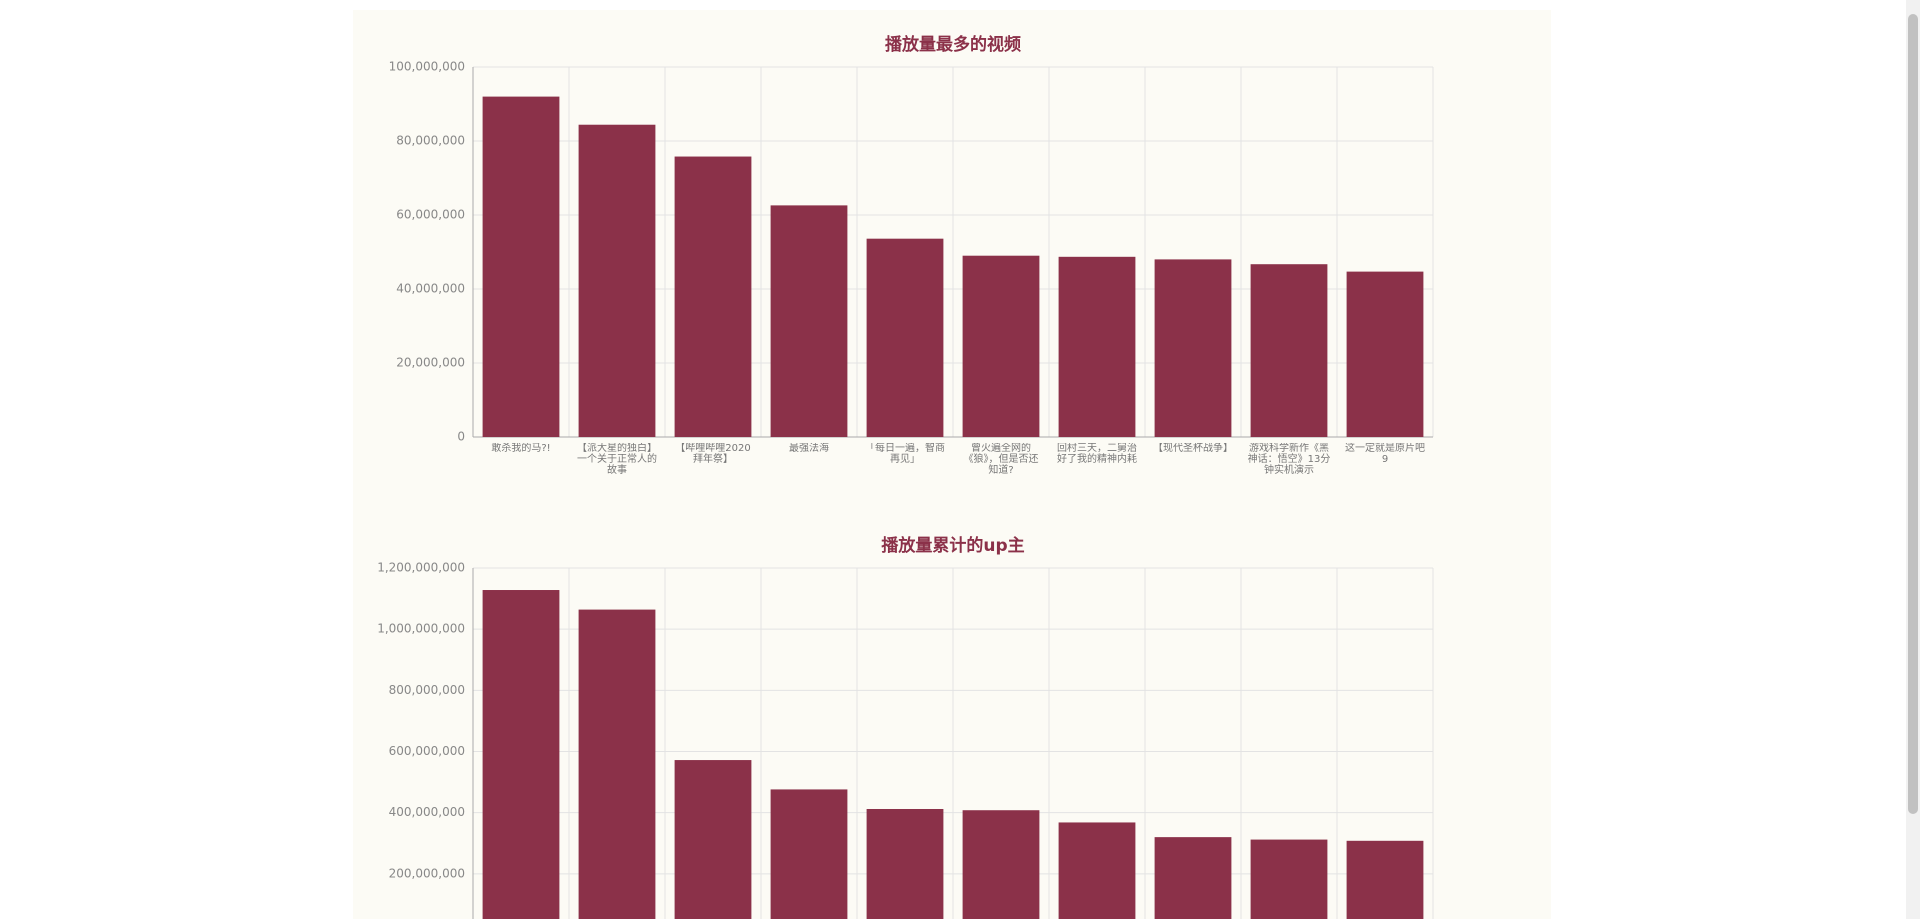  I want to click on x-label-box: 回村三天，二舅治好了我的精神内耗, so click(1097, 454).